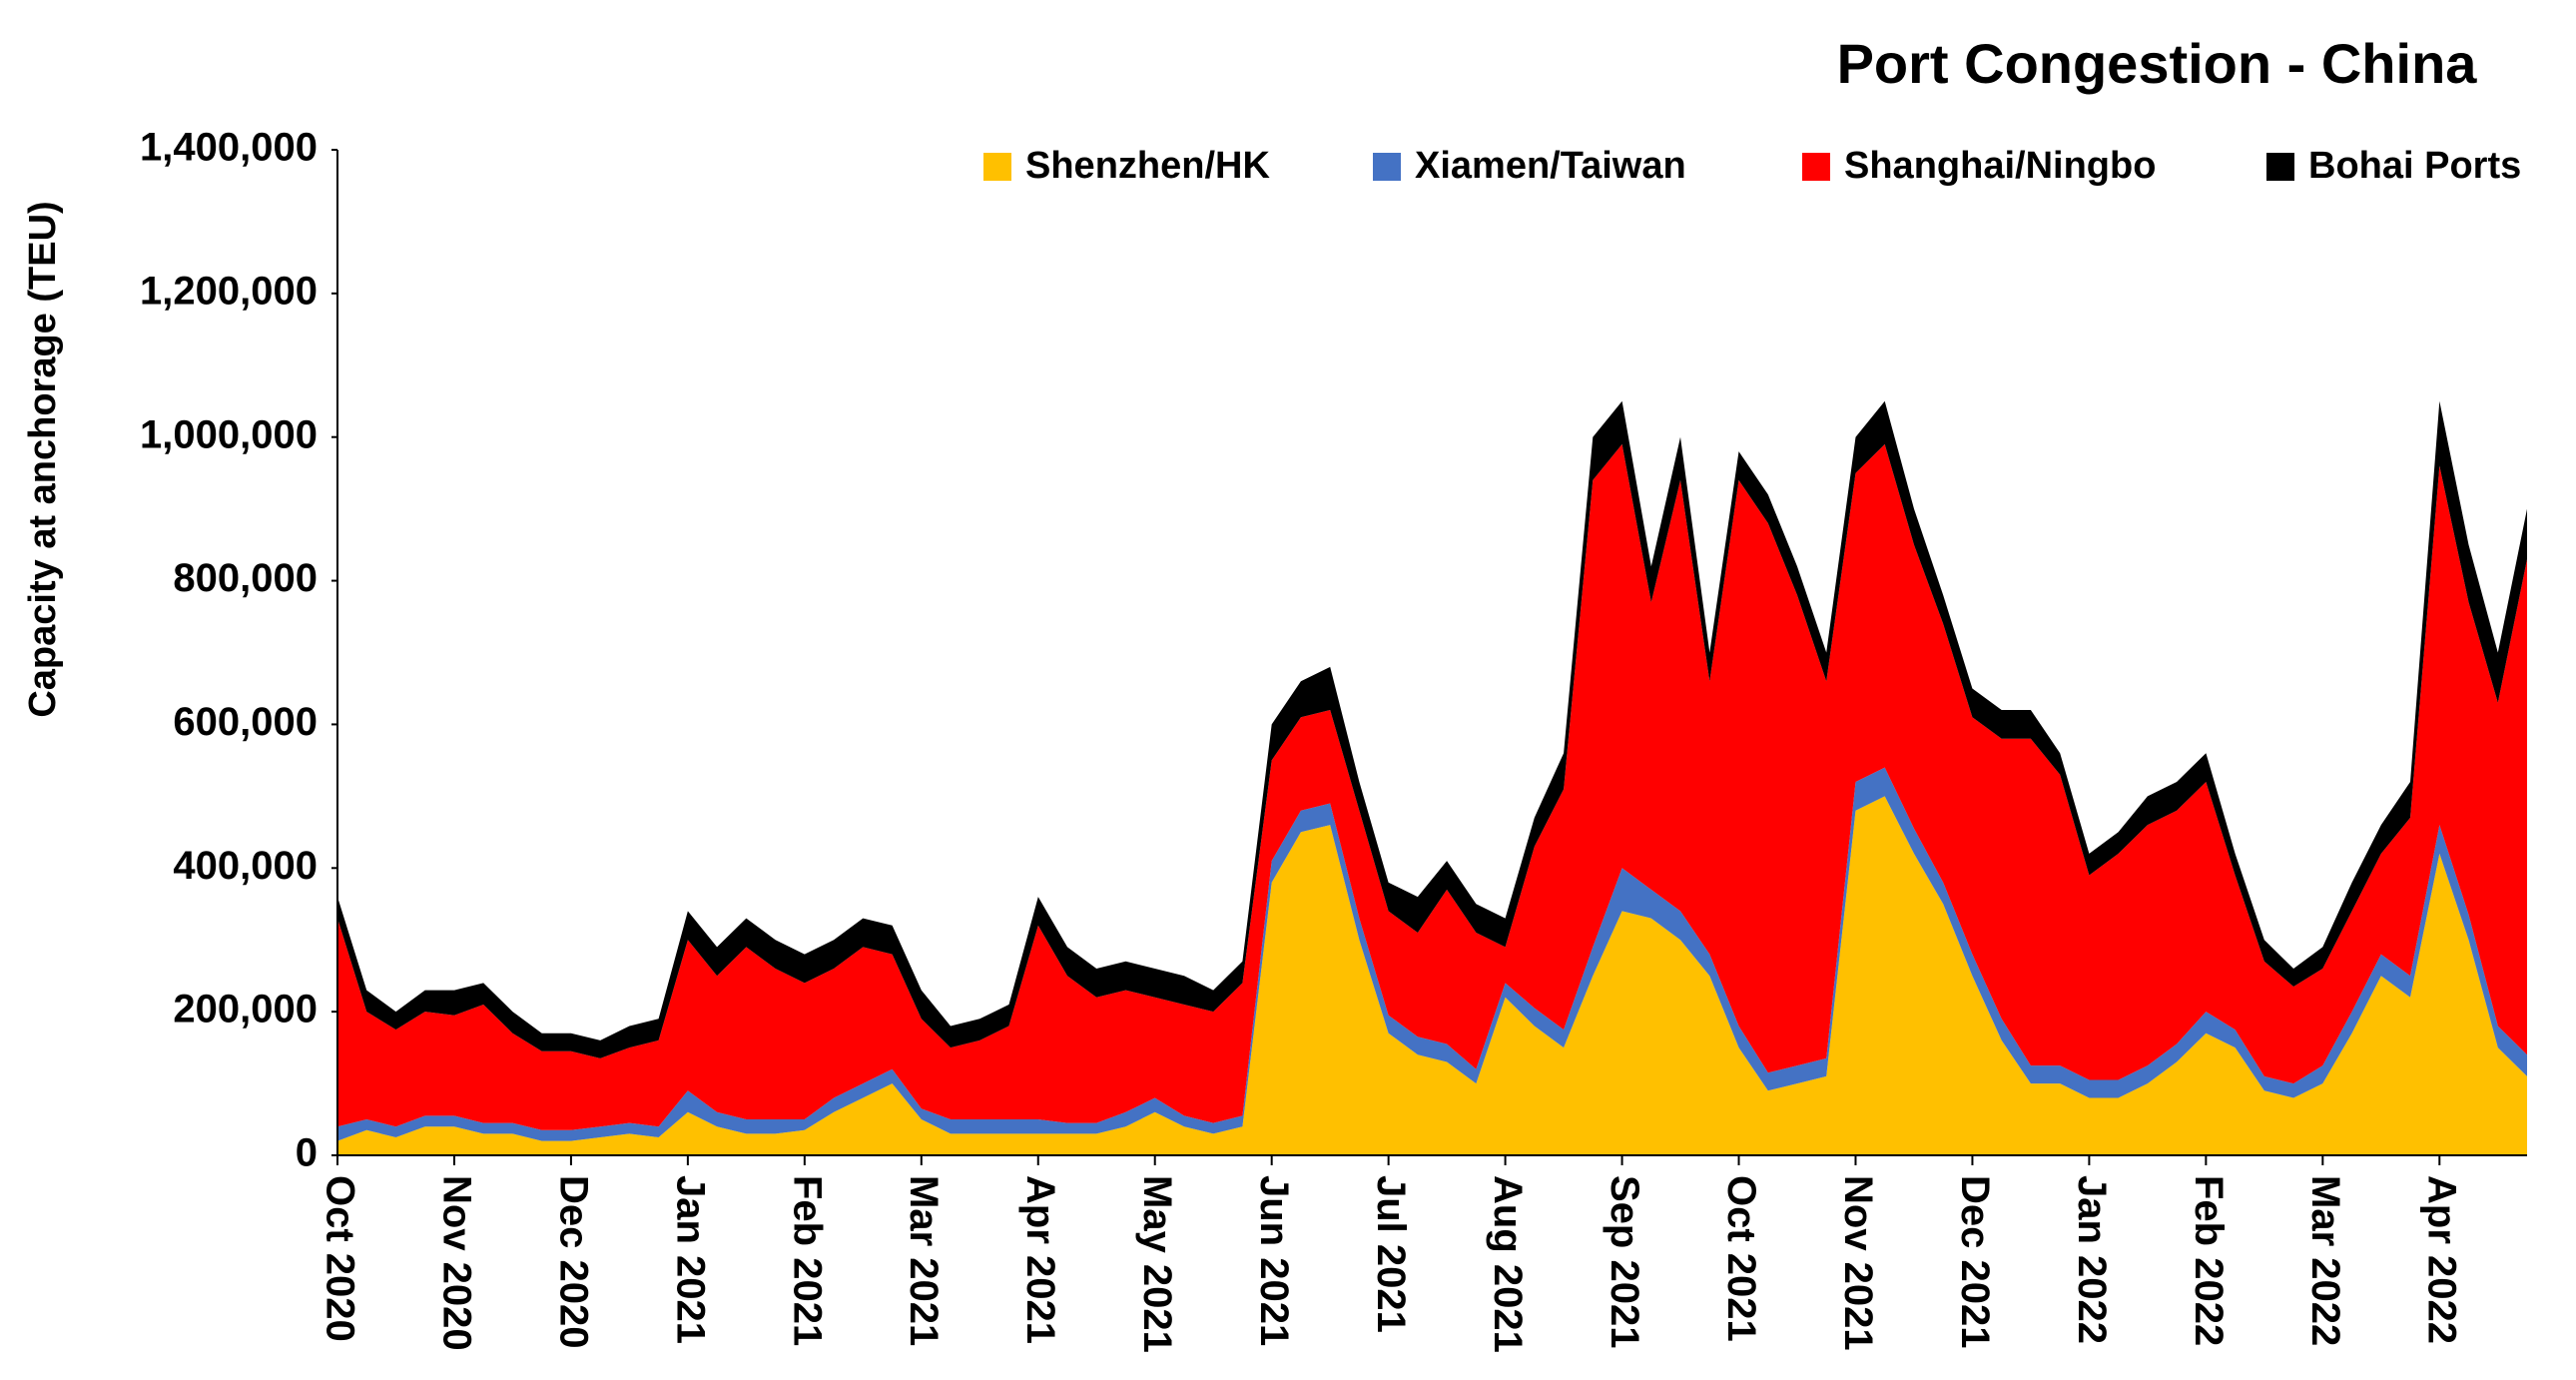 The height and width of the screenshot is (1380, 2576). Describe the element at coordinates (229, 291) in the screenshot. I see `y-tick-label: 1,200,000` at that location.